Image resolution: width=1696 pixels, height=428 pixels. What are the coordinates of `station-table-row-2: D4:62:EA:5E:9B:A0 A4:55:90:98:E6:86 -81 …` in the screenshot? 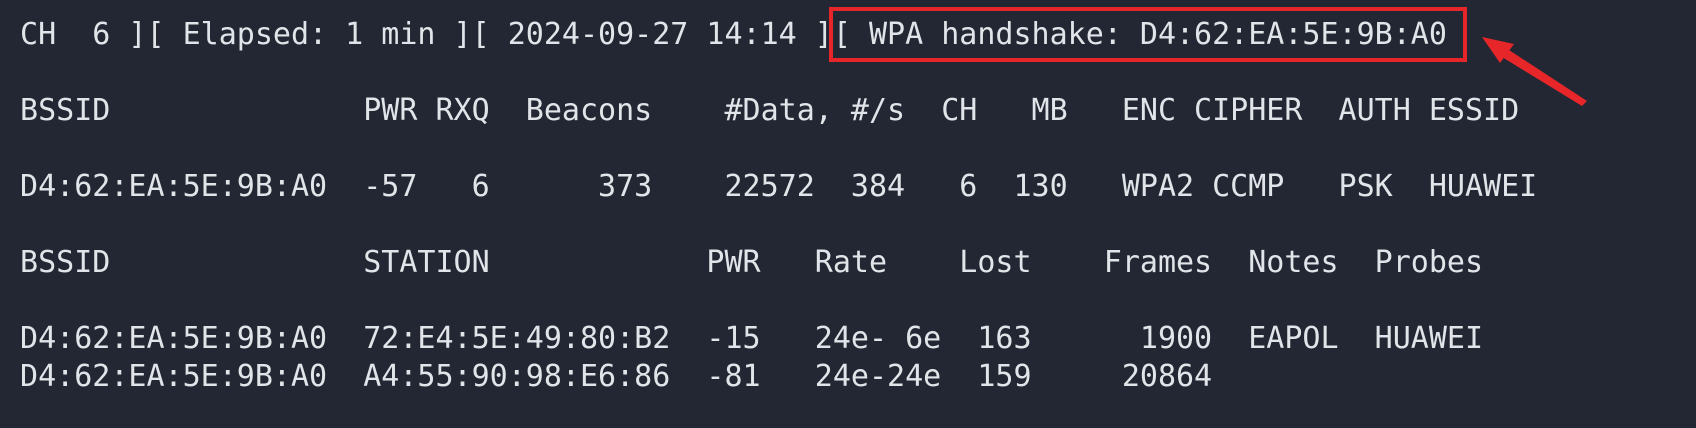 It's located at (607, 376).